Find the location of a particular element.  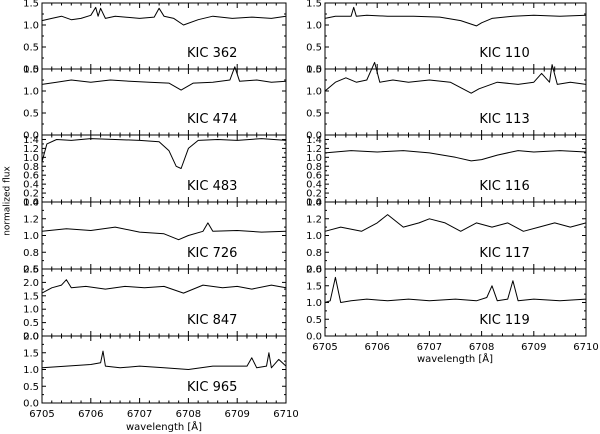

panel-kic-119-label: KIC 119 is located at coordinates (504, 320).